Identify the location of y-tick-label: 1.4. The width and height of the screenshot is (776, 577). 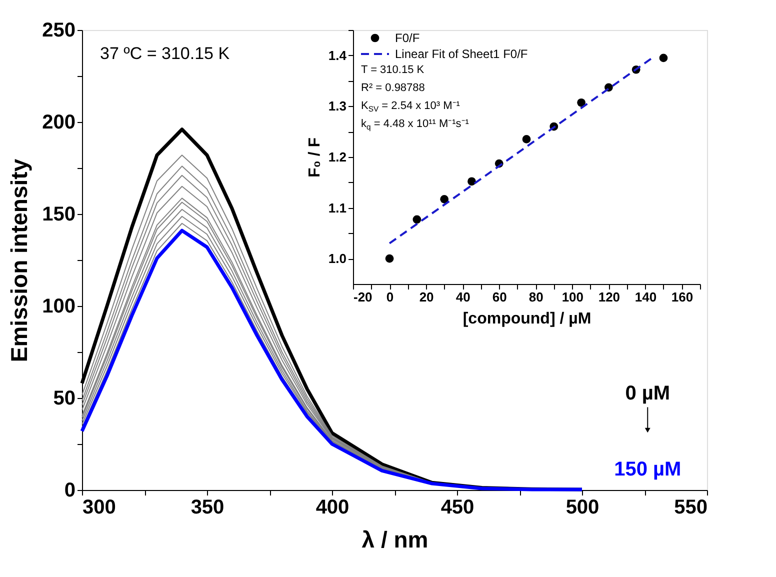
(338, 55).